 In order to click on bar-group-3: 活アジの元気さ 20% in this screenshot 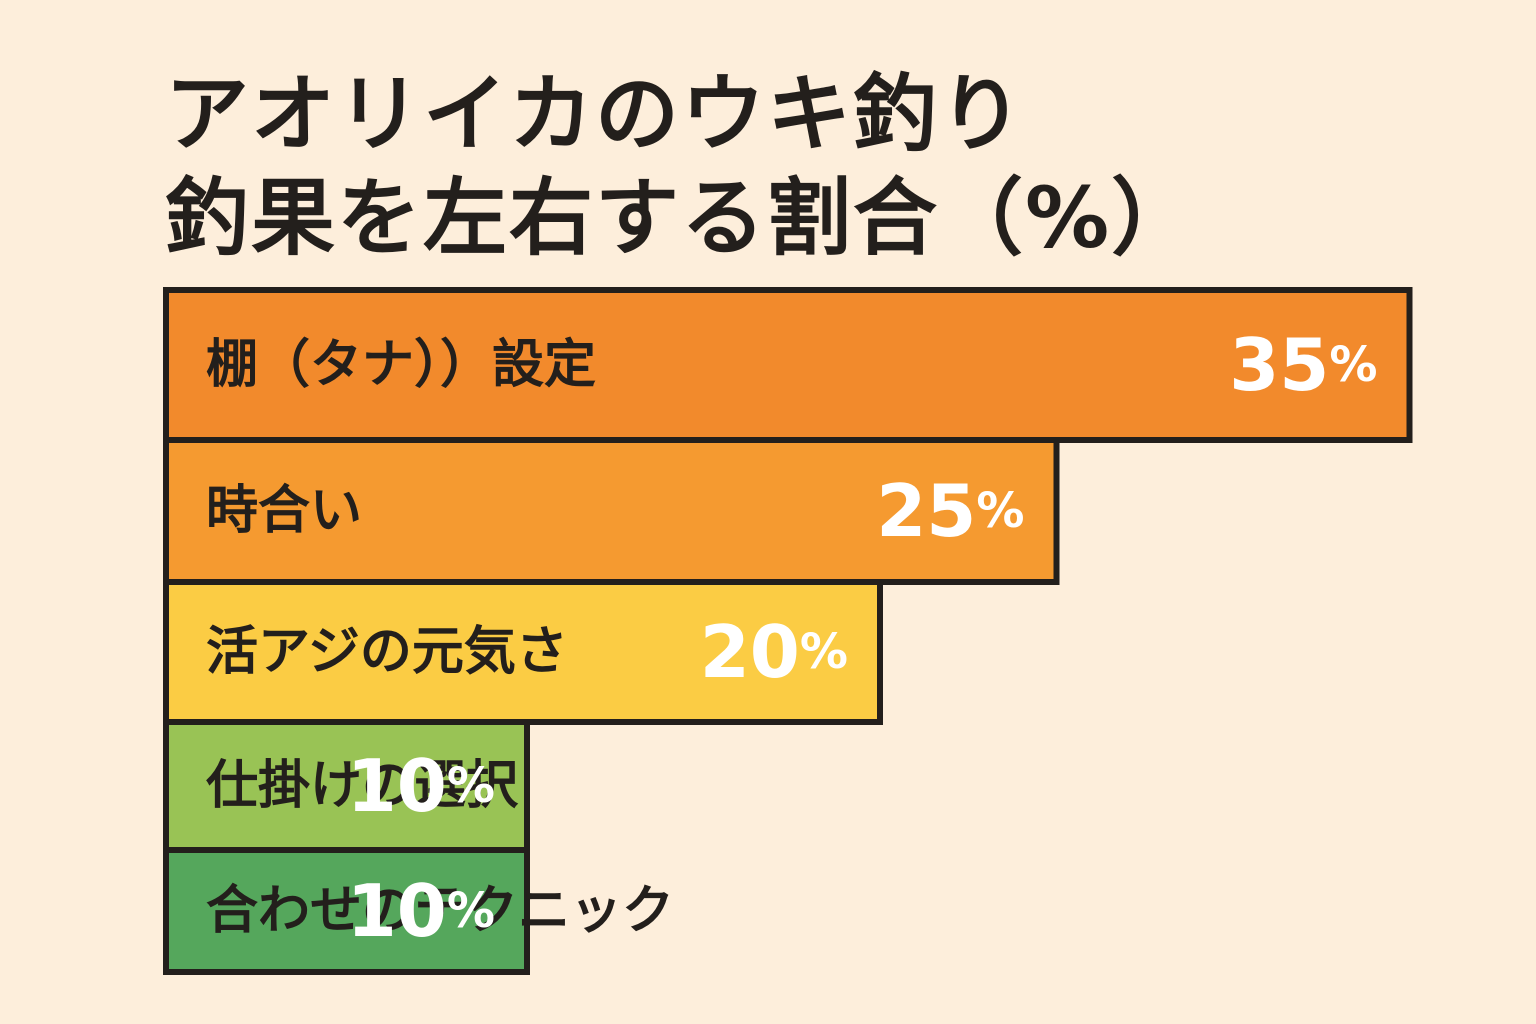, I will do `click(523, 652)`.